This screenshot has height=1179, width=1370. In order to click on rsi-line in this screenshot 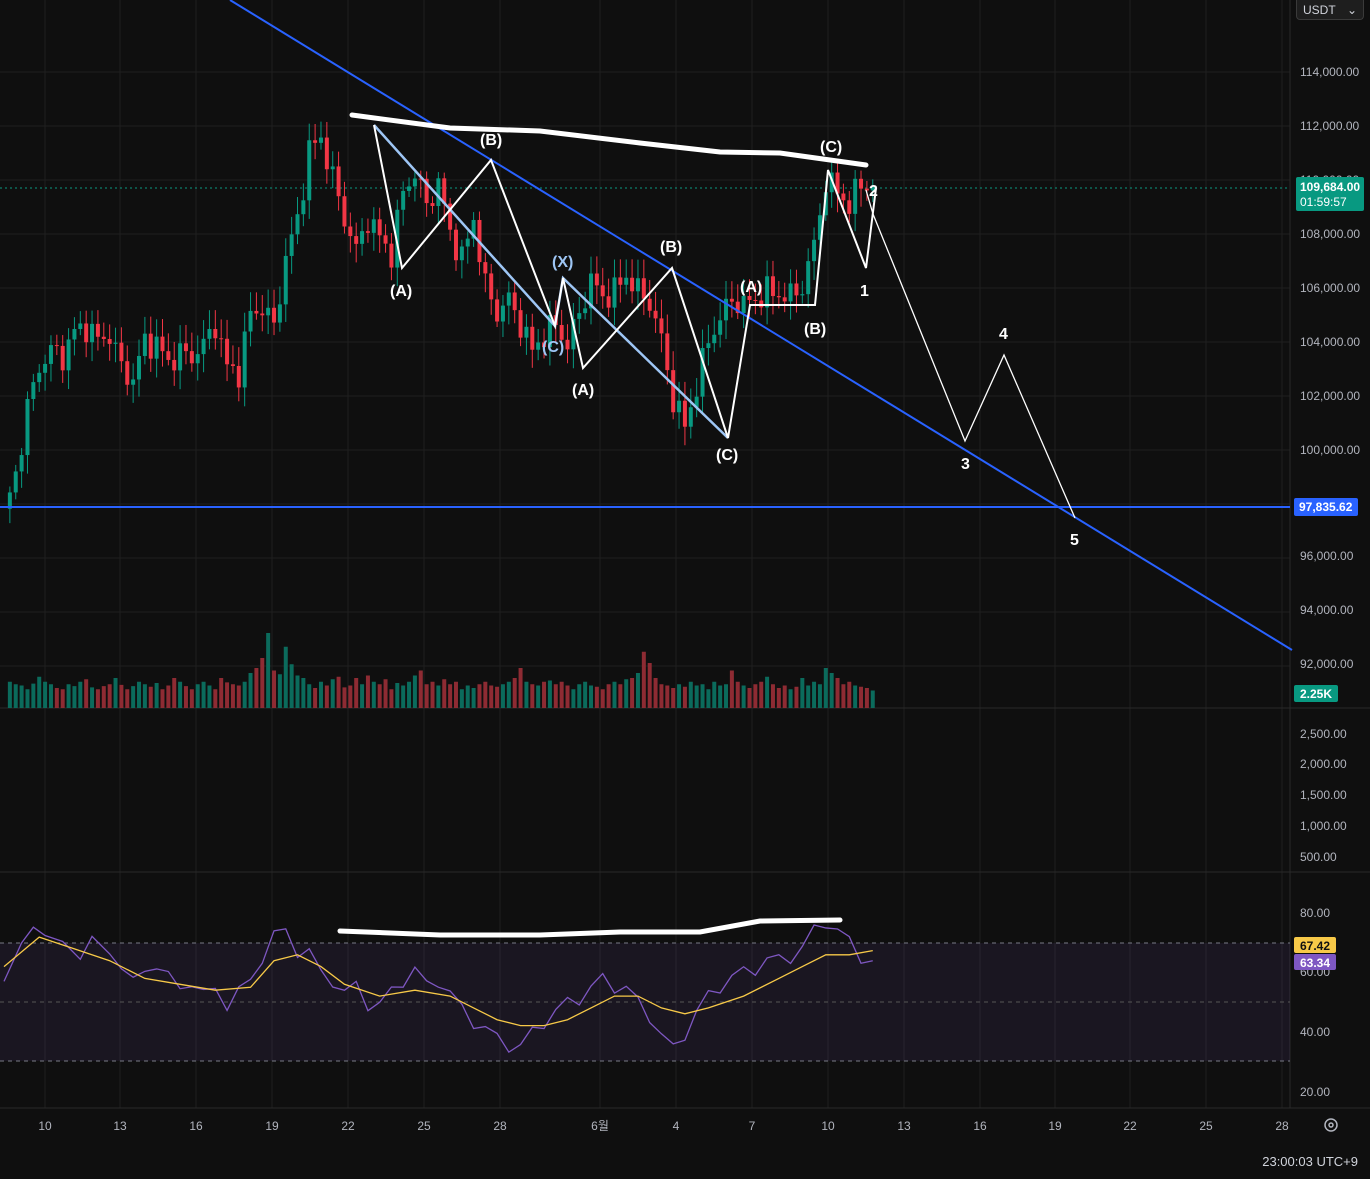, I will do `click(438, 989)`.